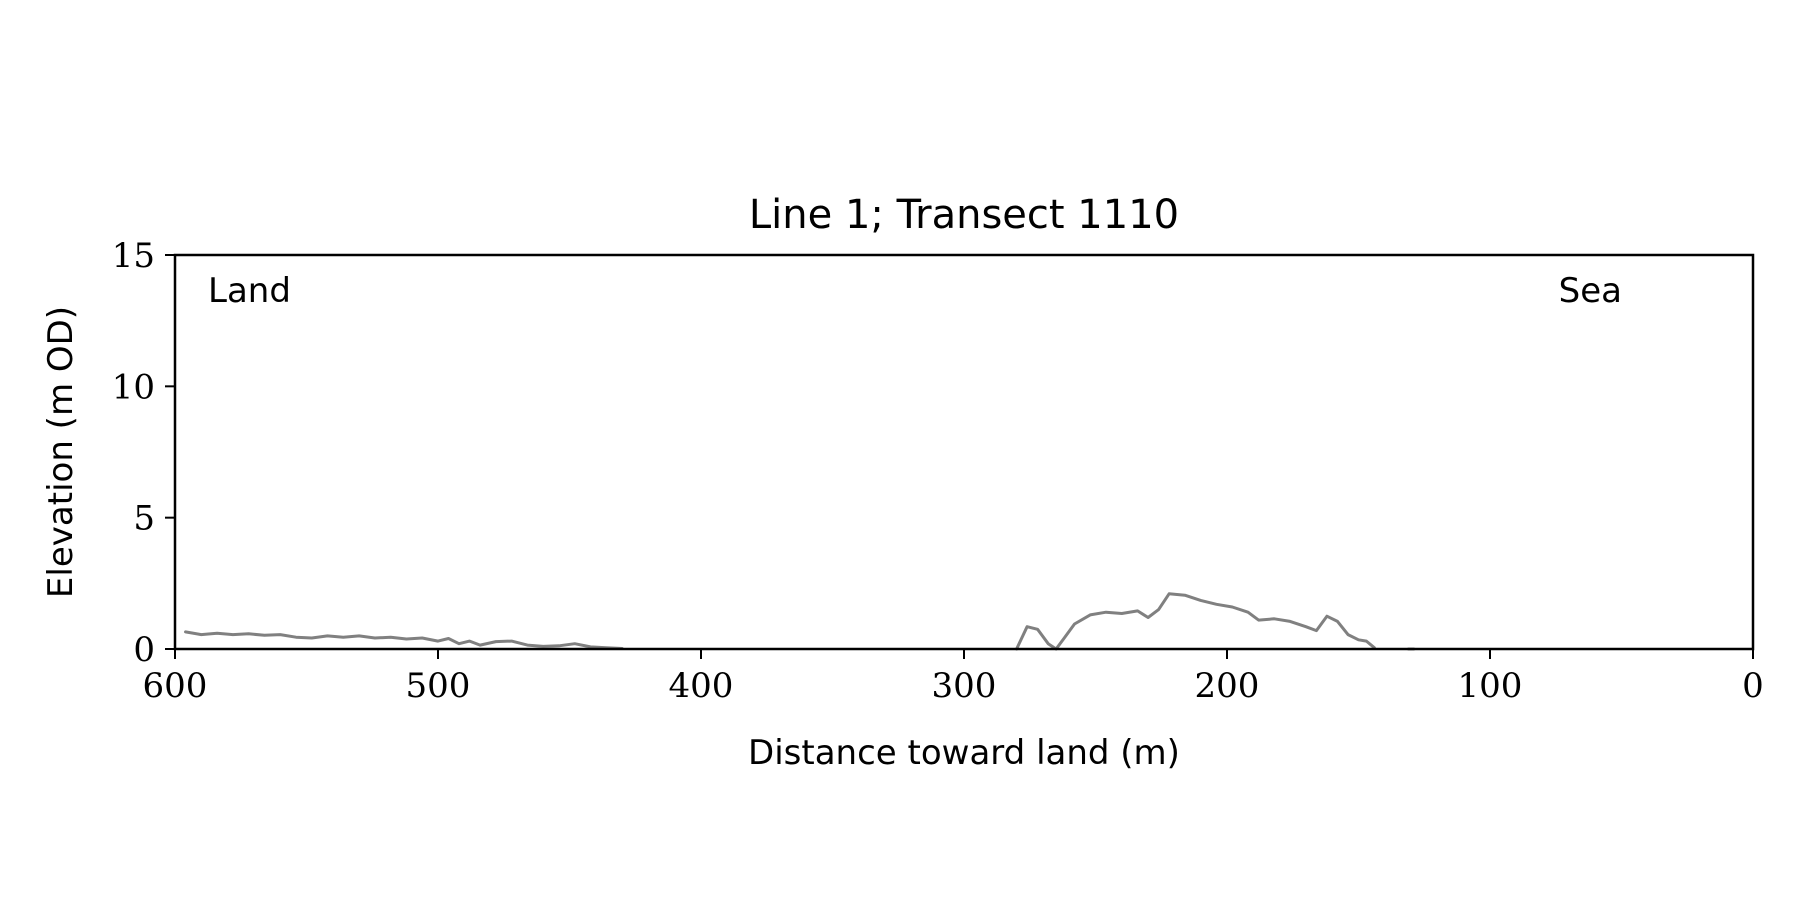 Image resolution: width=1800 pixels, height=900 pixels. I want to click on y-tick-label: 5, so click(144, 519).